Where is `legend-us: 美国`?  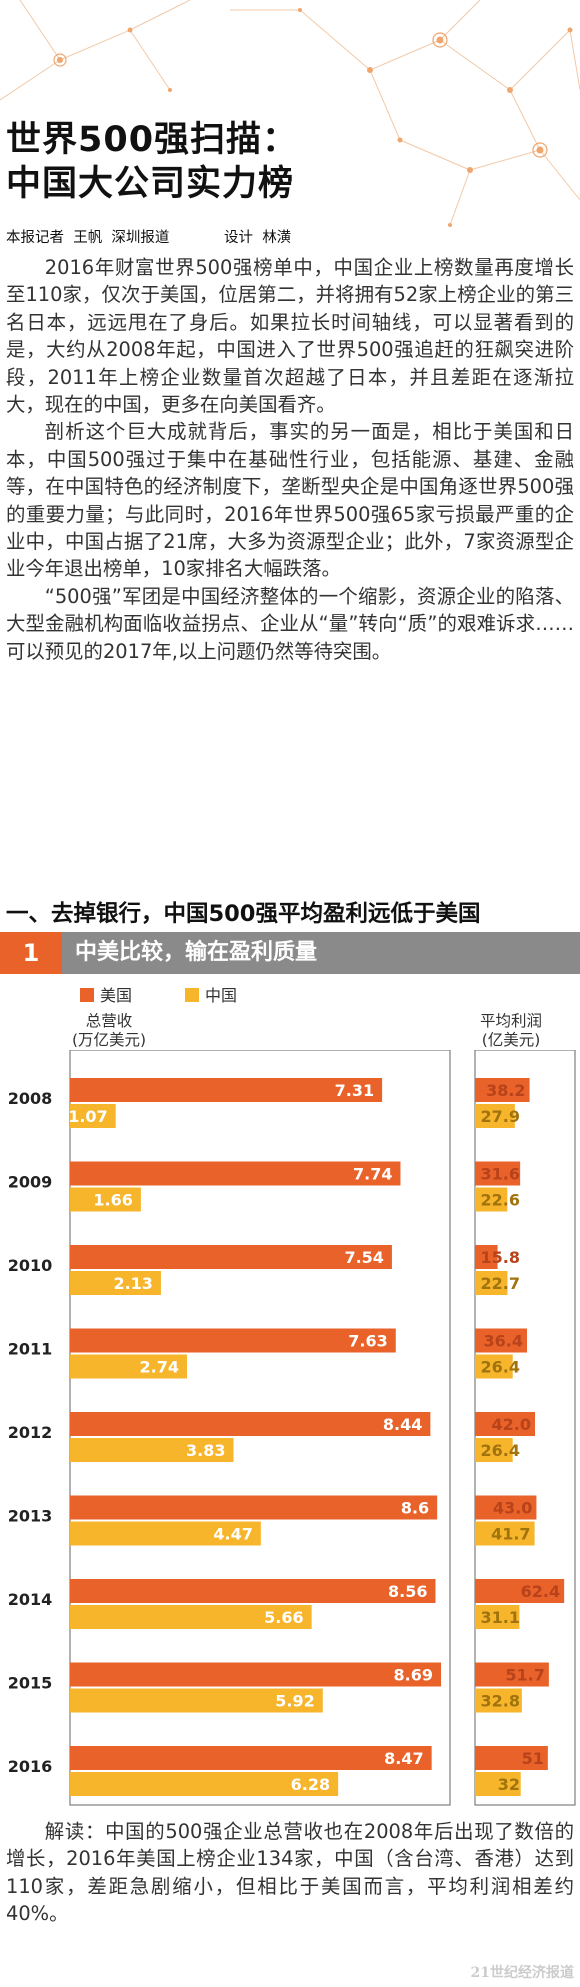 legend-us: 美国 is located at coordinates (106, 994).